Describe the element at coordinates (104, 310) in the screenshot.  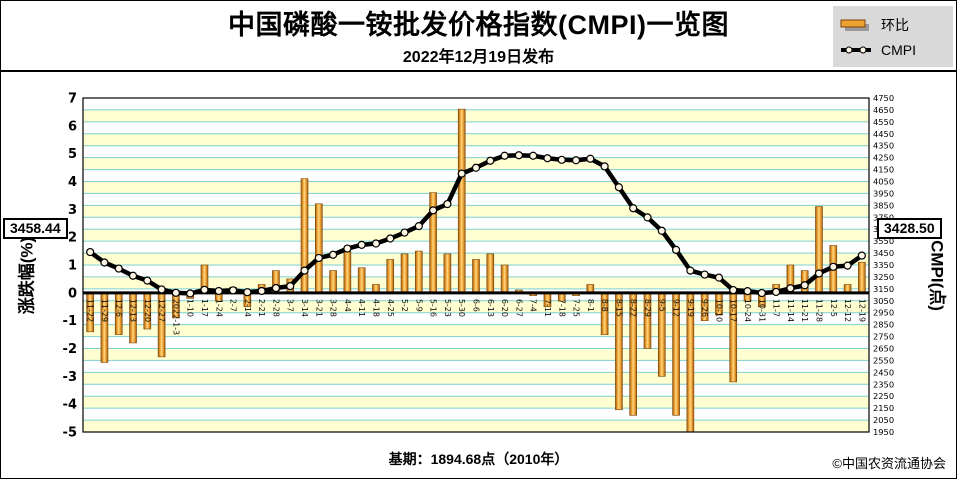
I see `svg-text: 11-29` at that location.